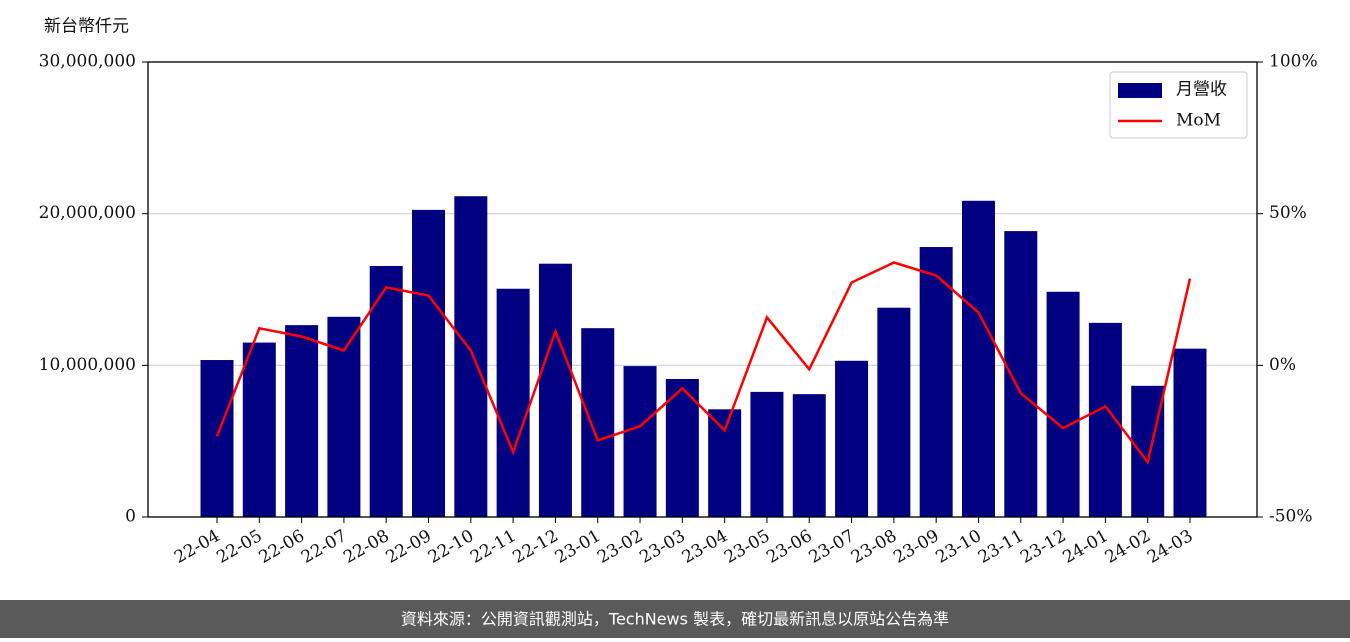  What do you see at coordinates (1128, 547) in the screenshot?
I see `x-tick-label: 24-02` at bounding box center [1128, 547].